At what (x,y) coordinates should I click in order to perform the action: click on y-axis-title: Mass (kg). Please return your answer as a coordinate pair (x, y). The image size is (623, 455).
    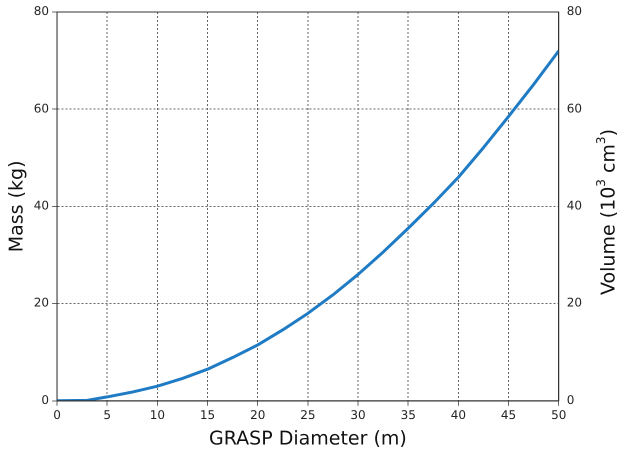
    Looking at the image, I should click on (16, 206).